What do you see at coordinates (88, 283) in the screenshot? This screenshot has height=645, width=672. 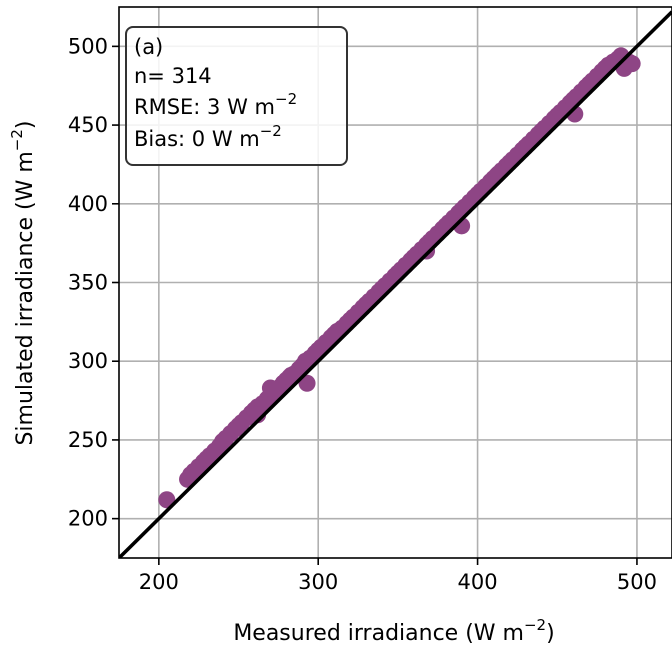 I see `y-tick-label: 350` at bounding box center [88, 283].